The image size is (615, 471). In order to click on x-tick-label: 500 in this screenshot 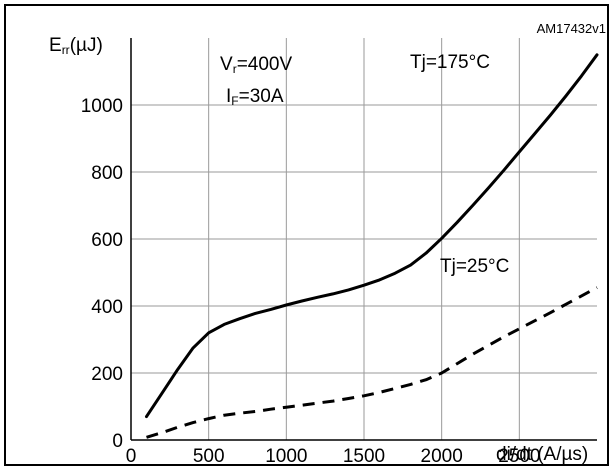, I will do `click(209, 456)`.